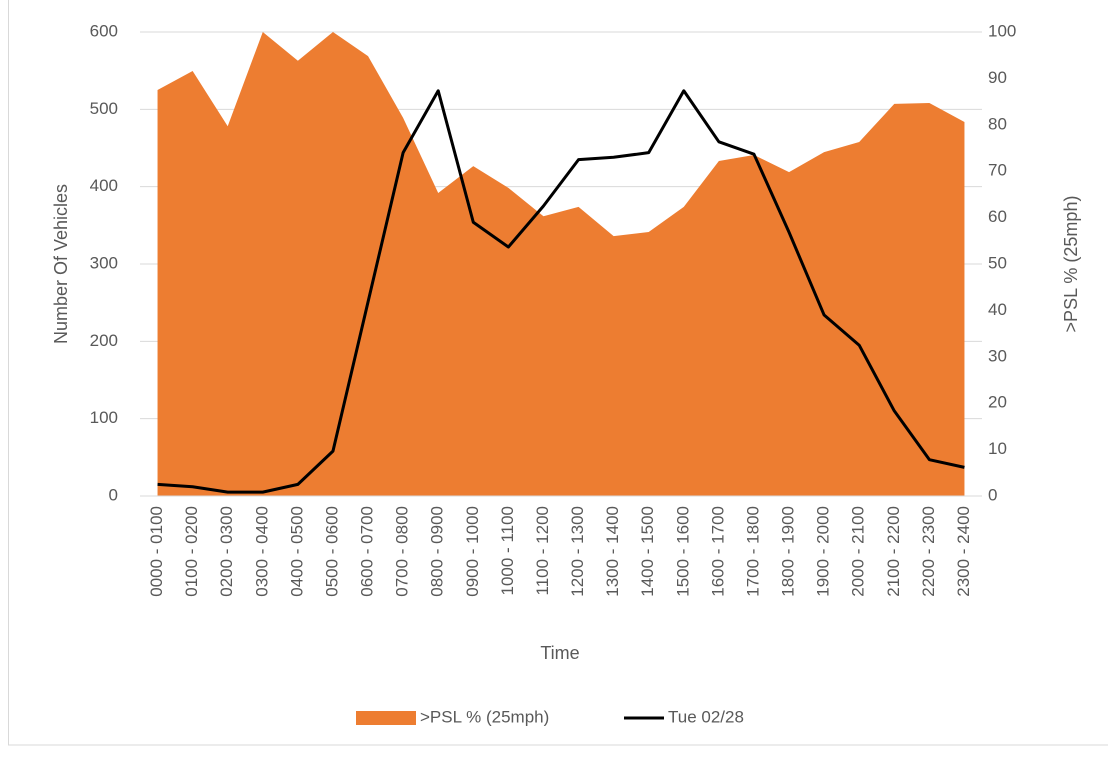 Image resolution: width=1108 pixels, height=759 pixels. Describe the element at coordinates (104, 340) in the screenshot. I see `y-tick-label: 200` at that location.